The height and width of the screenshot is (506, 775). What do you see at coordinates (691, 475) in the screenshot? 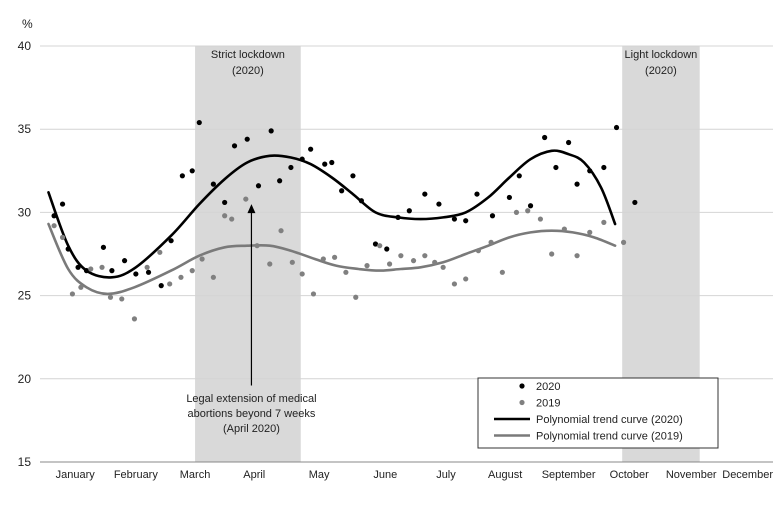
I see `month-label: November` at bounding box center [691, 475].